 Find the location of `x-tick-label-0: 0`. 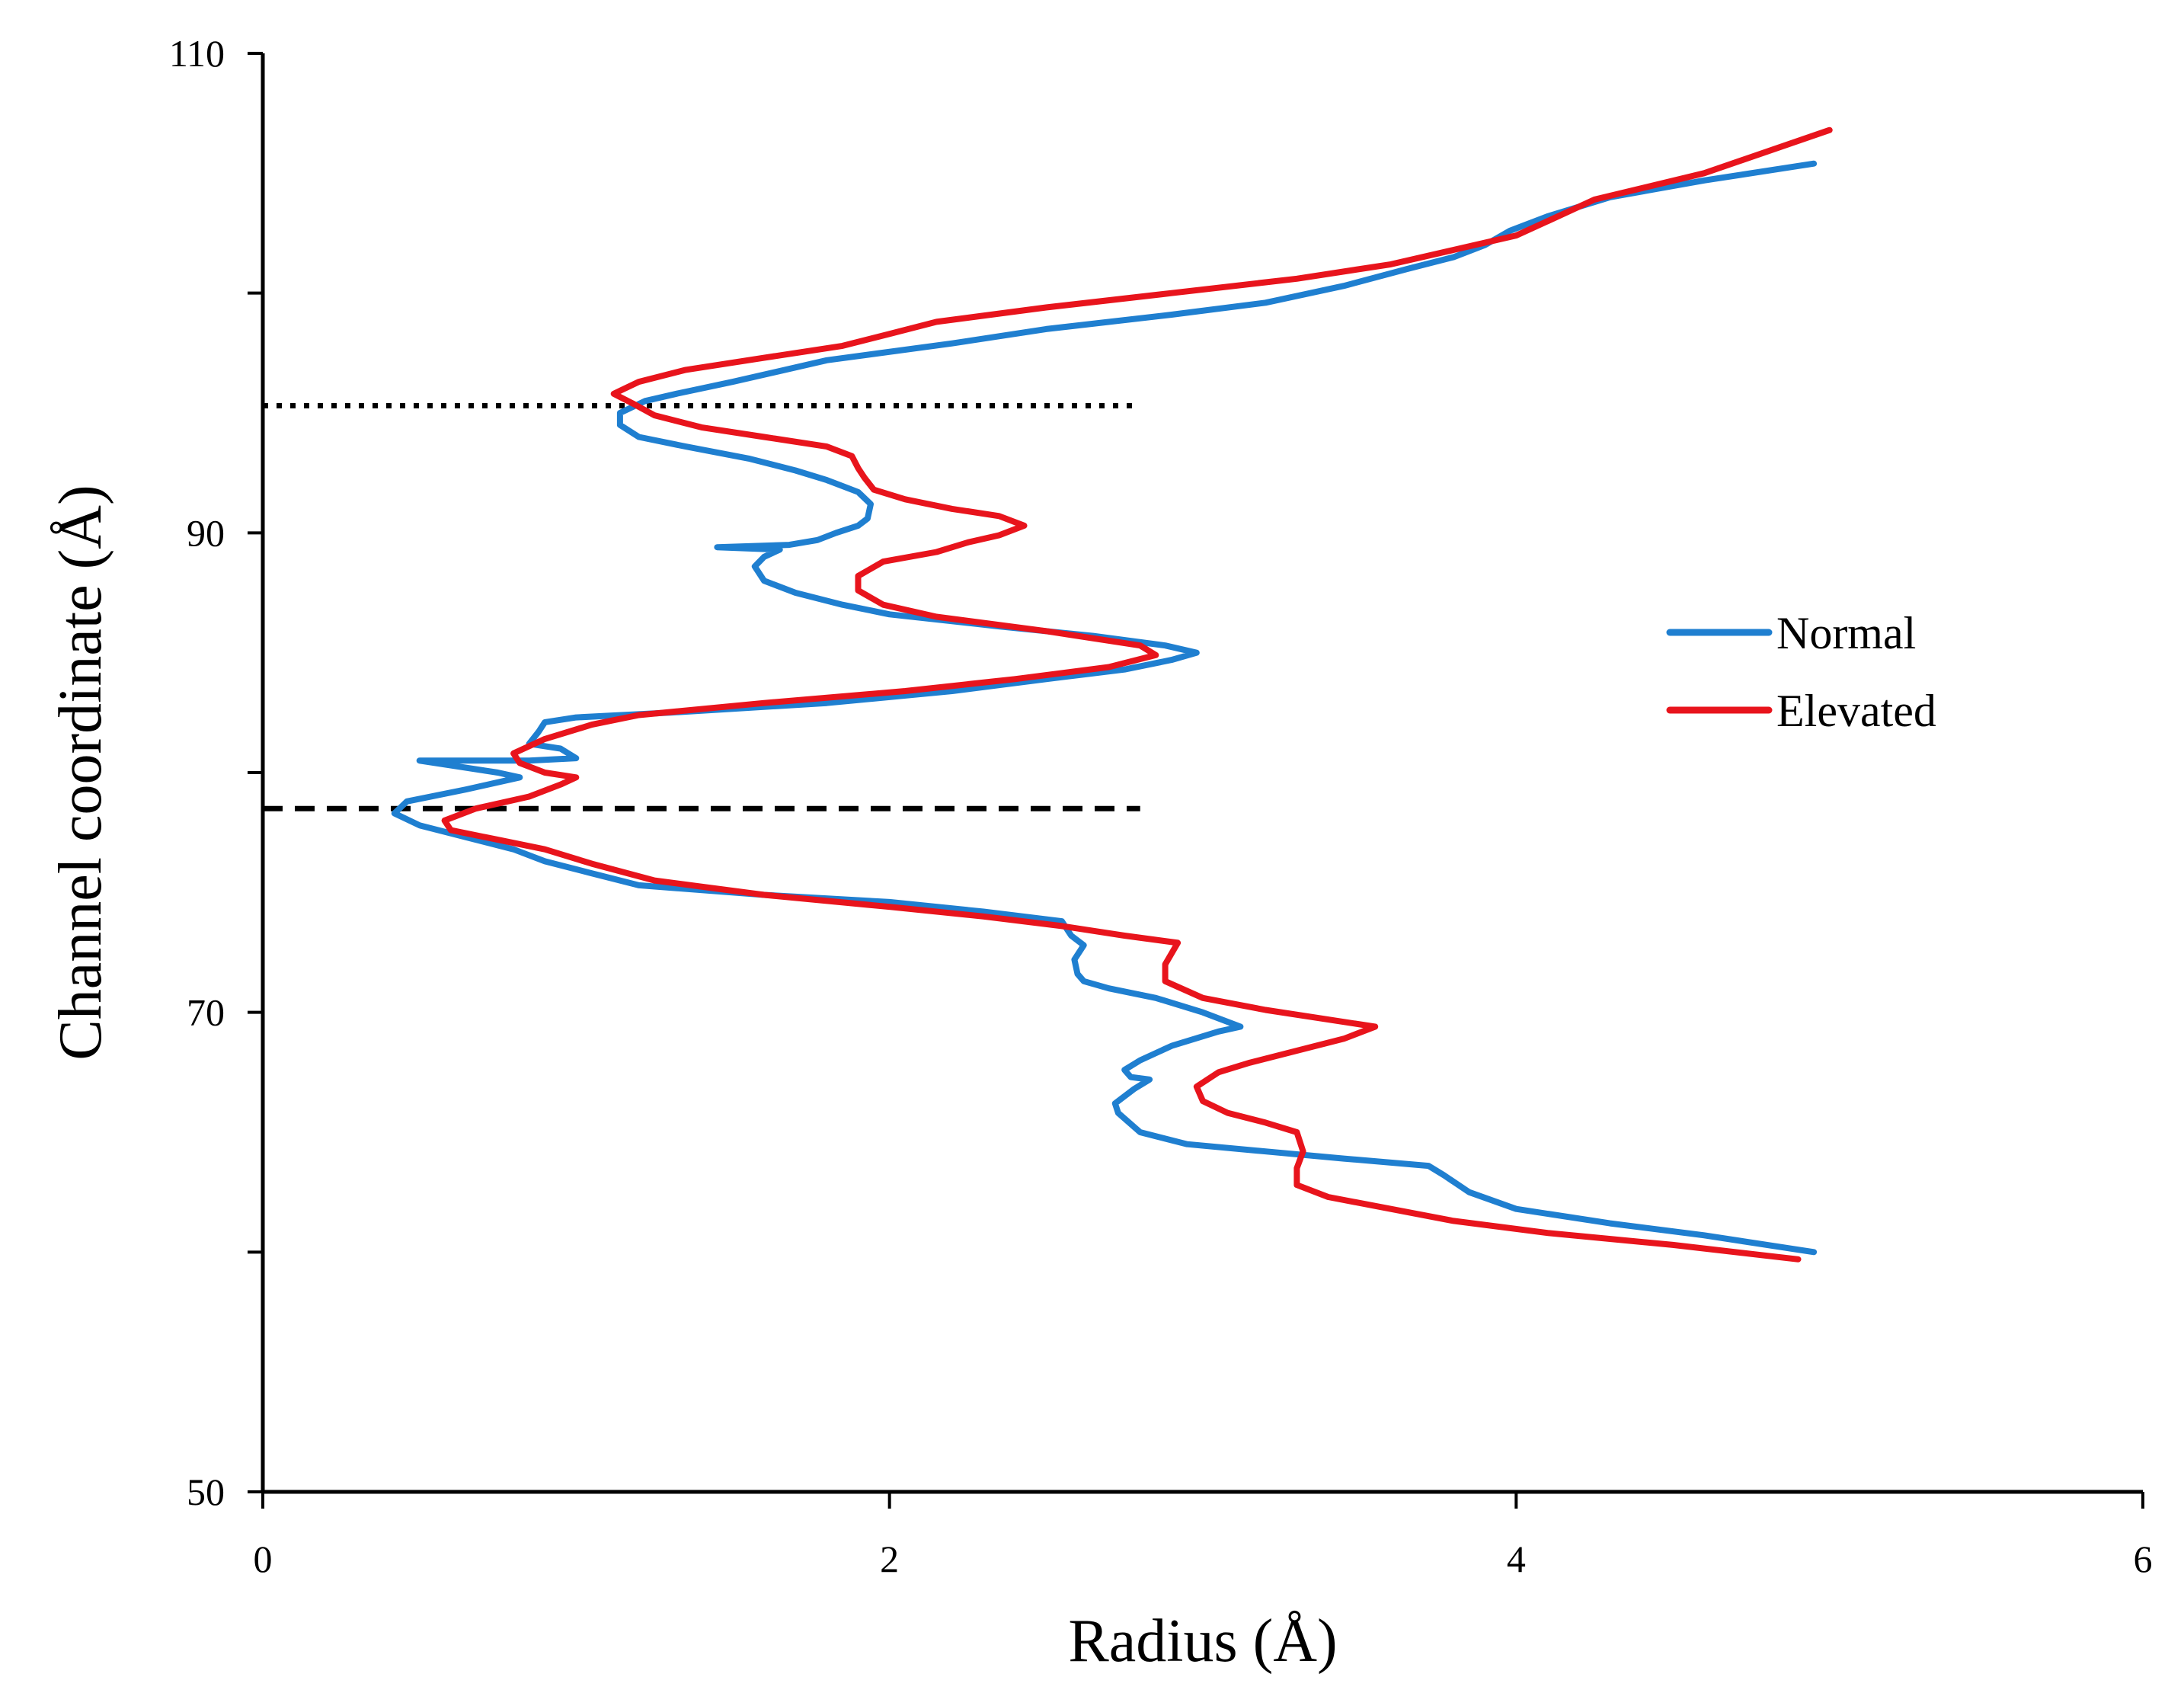

x-tick-label-0: 0 is located at coordinates (263, 1559).